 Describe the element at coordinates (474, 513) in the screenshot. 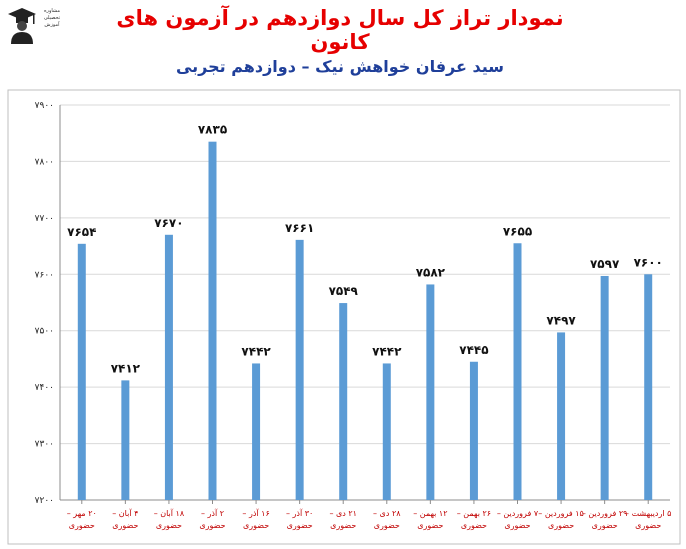

I see `x-category-label: ۲۶ بهمن –` at that location.